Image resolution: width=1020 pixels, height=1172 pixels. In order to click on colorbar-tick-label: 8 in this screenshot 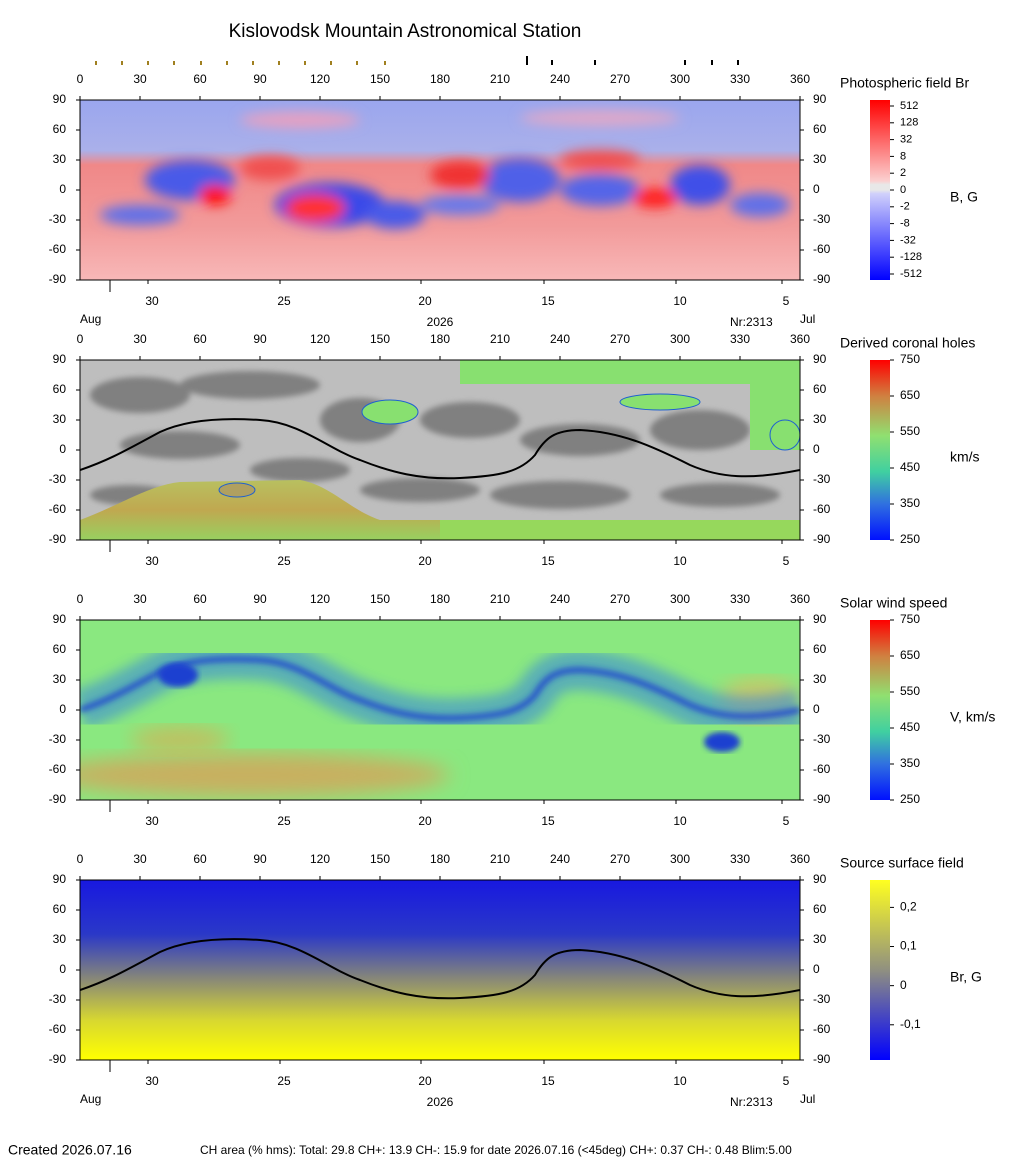, I will do `click(903, 156)`.